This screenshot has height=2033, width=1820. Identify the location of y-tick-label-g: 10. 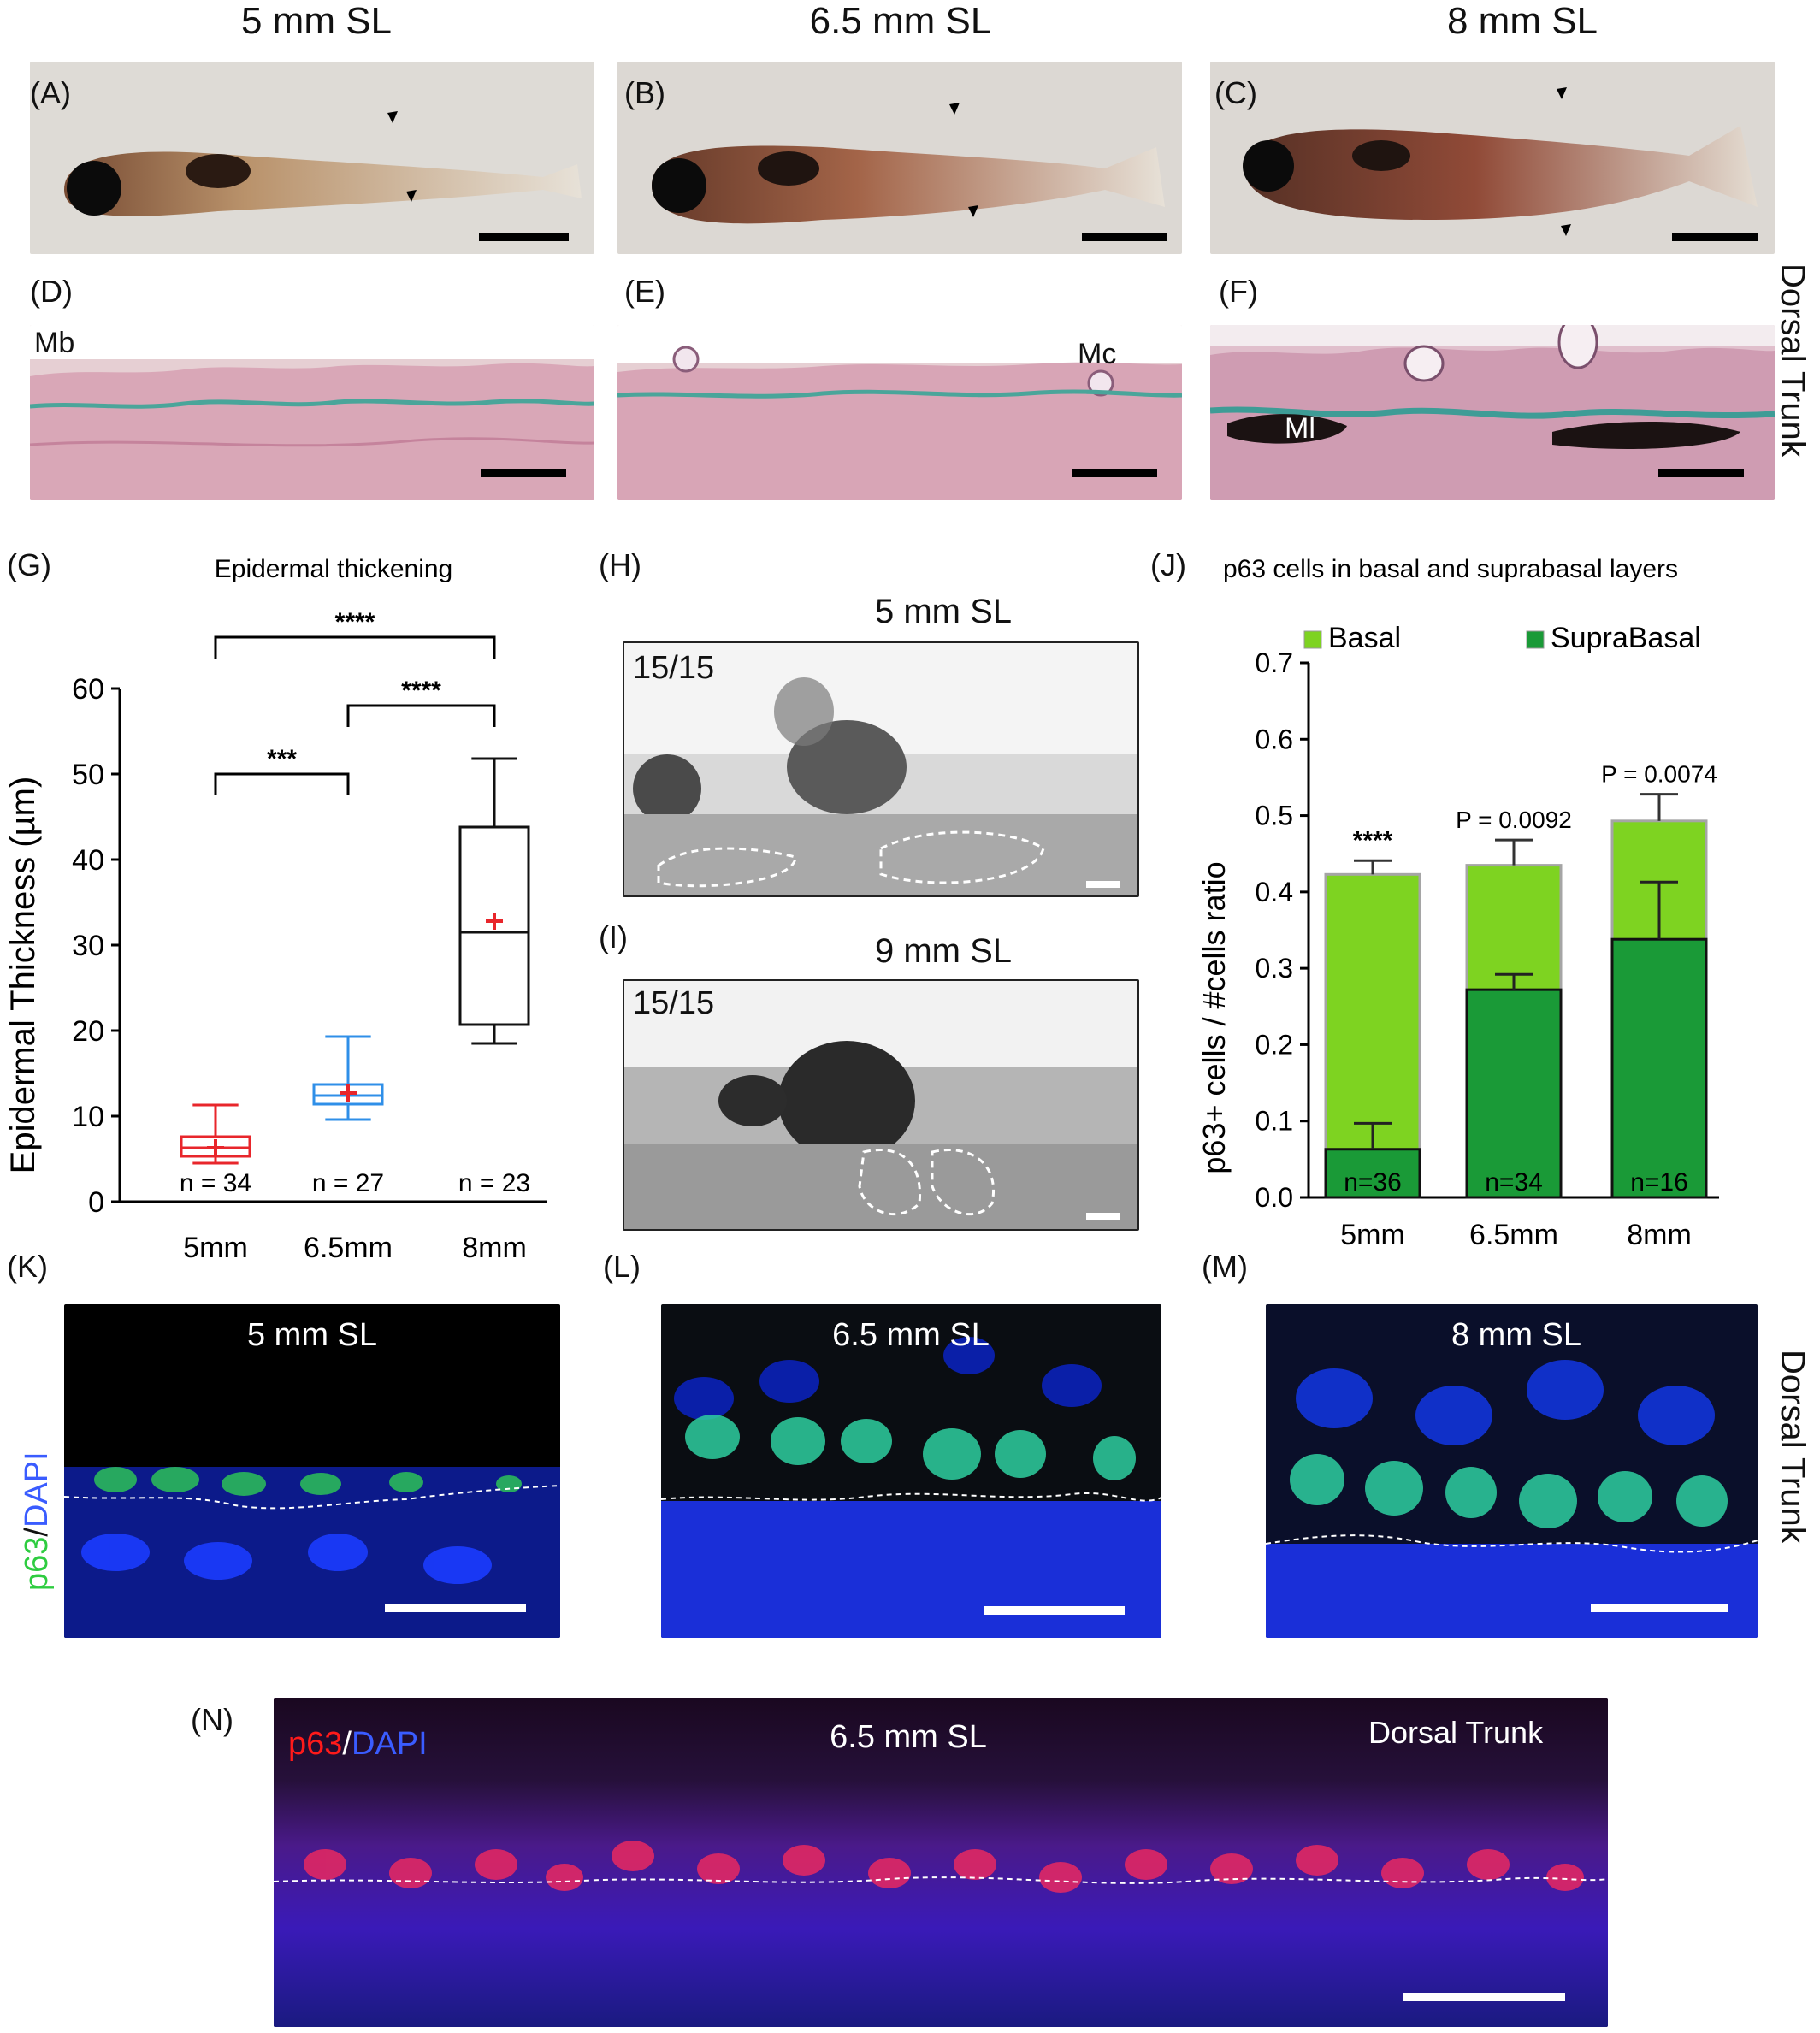
(88, 1117).